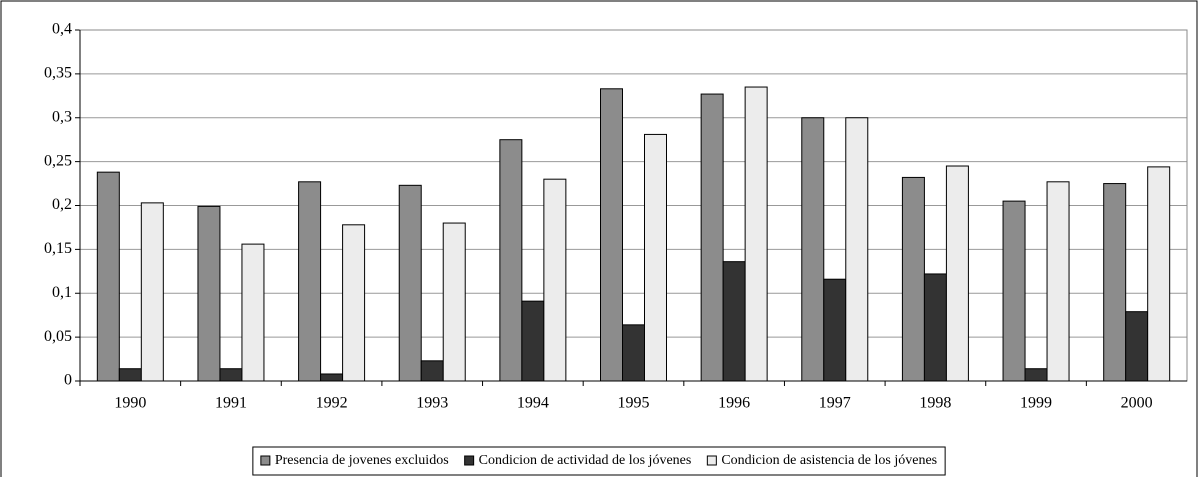 The image size is (1198, 477). What do you see at coordinates (231, 403) in the screenshot?
I see `x-tick-label: 1991` at bounding box center [231, 403].